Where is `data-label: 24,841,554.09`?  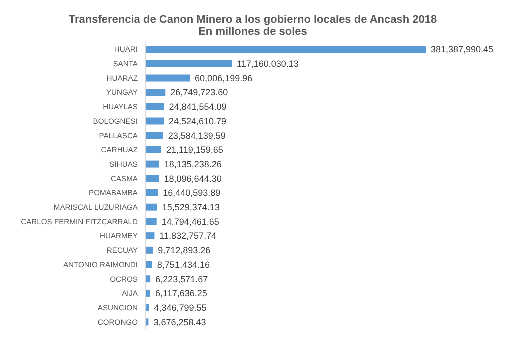
data-label: 24,841,554.09 is located at coordinates (198, 107).